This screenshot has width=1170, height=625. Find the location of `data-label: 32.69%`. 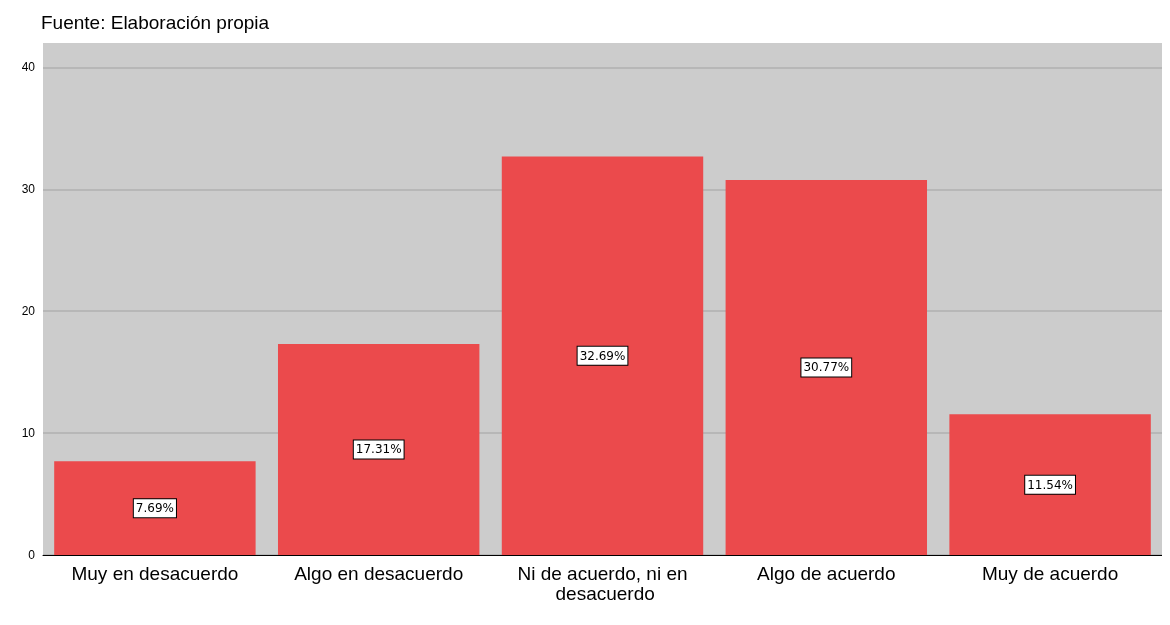

data-label: 32.69% is located at coordinates (602, 355).